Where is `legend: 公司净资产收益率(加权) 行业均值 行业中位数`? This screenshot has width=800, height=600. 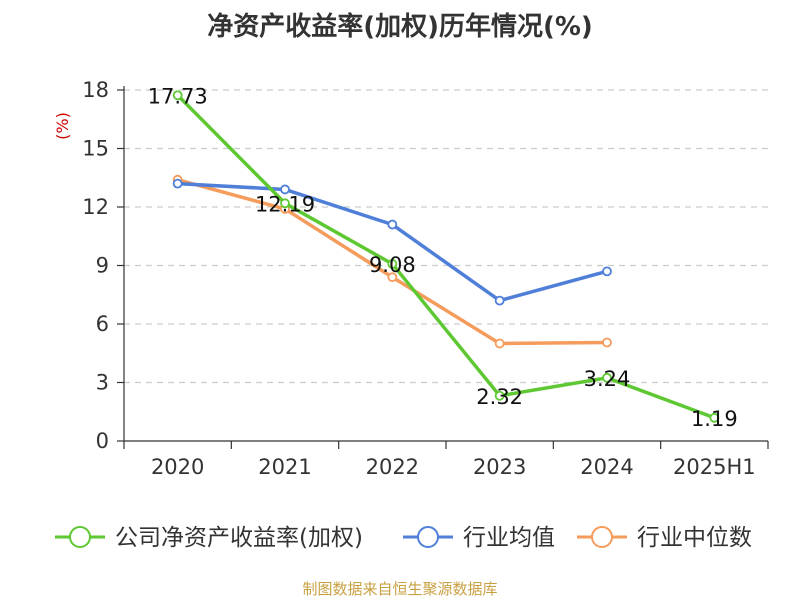 legend: 公司净资产收益率(加权) 行业均值 行业中位数 is located at coordinates (403, 538).